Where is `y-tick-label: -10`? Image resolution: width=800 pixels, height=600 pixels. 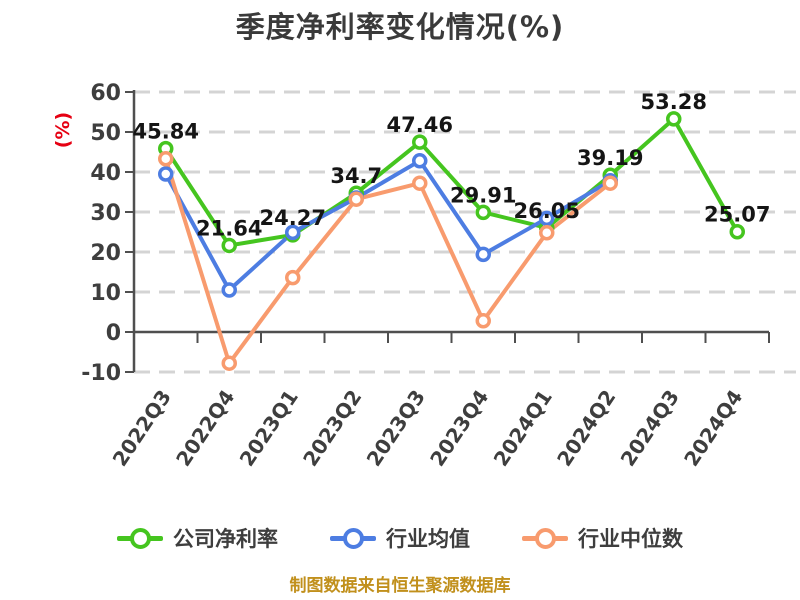
y-tick-label: -10 is located at coordinates (101, 373).